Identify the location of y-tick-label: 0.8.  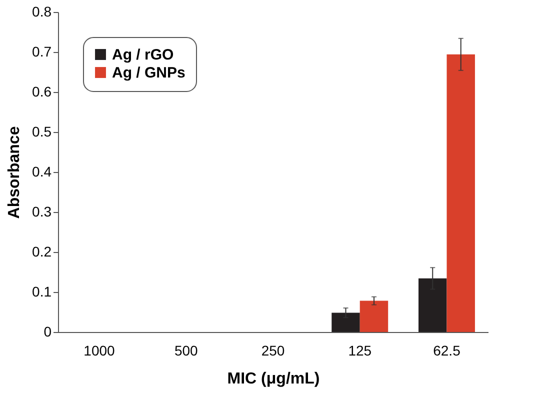
(42, 12).